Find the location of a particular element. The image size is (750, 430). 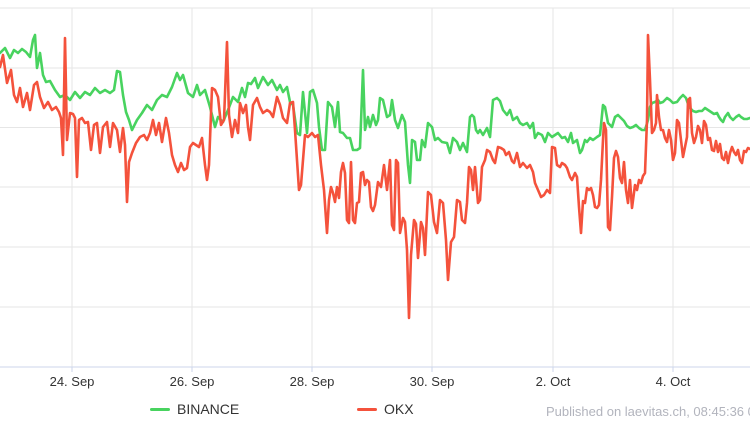

x-tick-label: 2. Oct is located at coordinates (553, 381).